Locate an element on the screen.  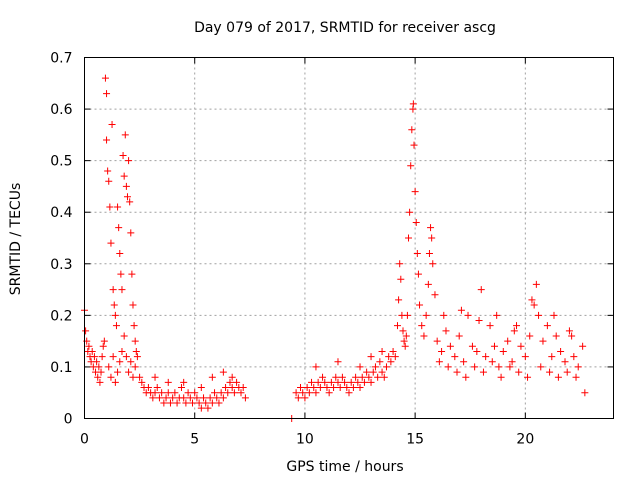
x-tick-label: 5 is located at coordinates (194, 440).